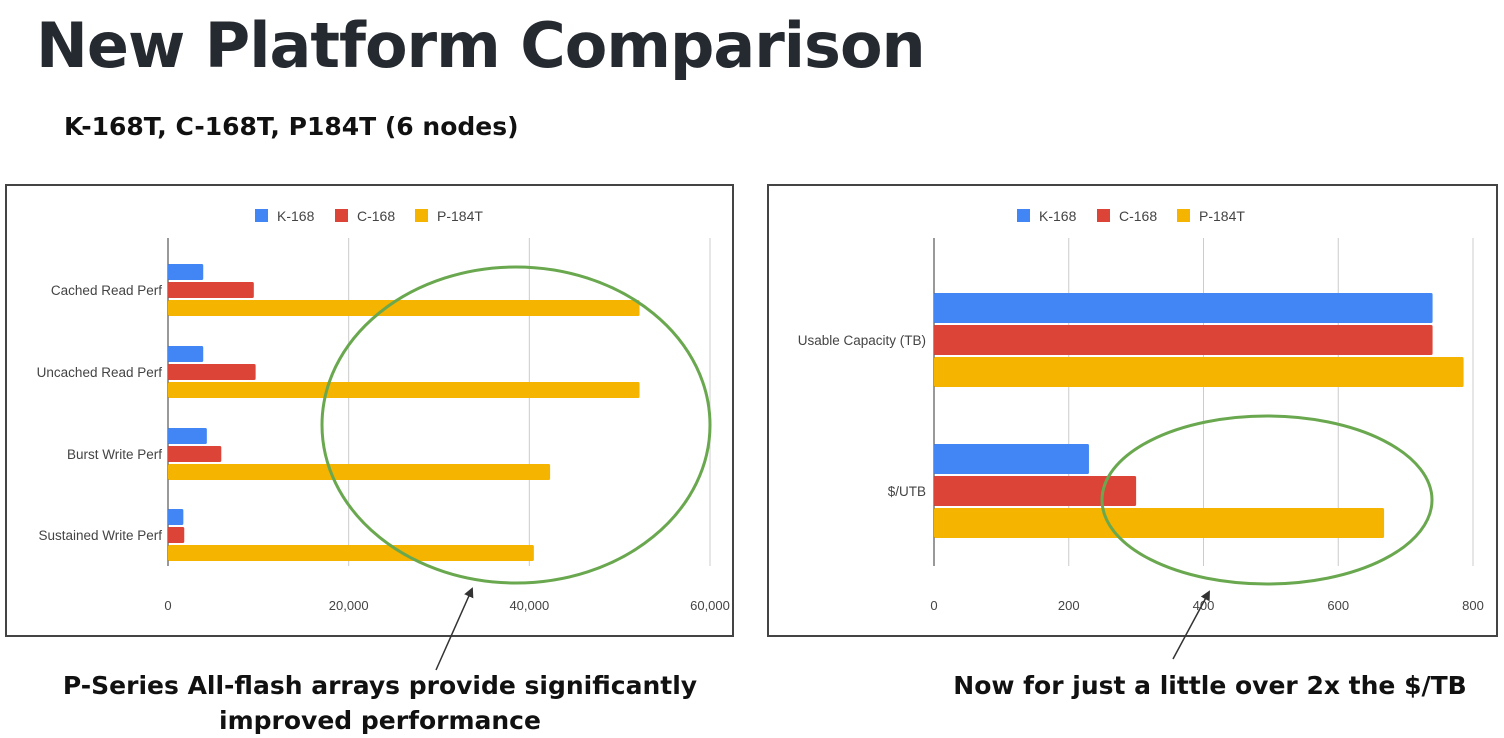 The width and height of the screenshot is (1504, 738). What do you see at coordinates (862, 340) in the screenshot?
I see `category-label: Usable Capacity (TB)` at bounding box center [862, 340].